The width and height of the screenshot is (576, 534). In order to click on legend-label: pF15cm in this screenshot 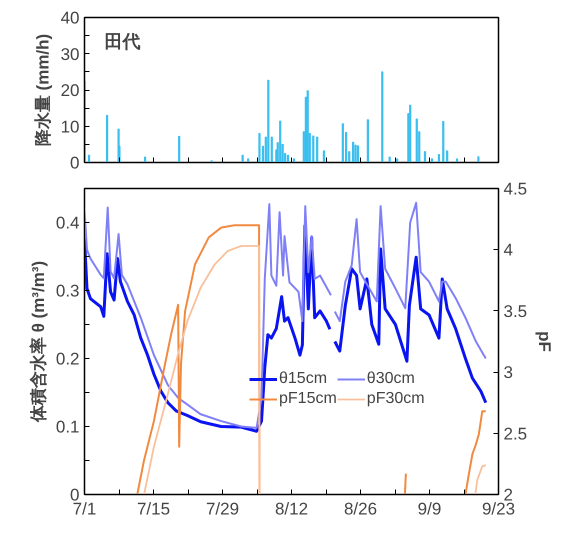, I will do `click(308, 399)`.